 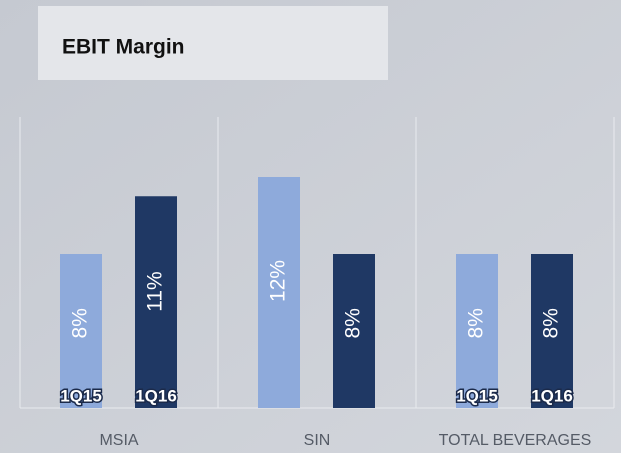 What do you see at coordinates (515, 440) in the screenshot?
I see `x-tick-label: TOTAL BEVERAGES` at bounding box center [515, 440].